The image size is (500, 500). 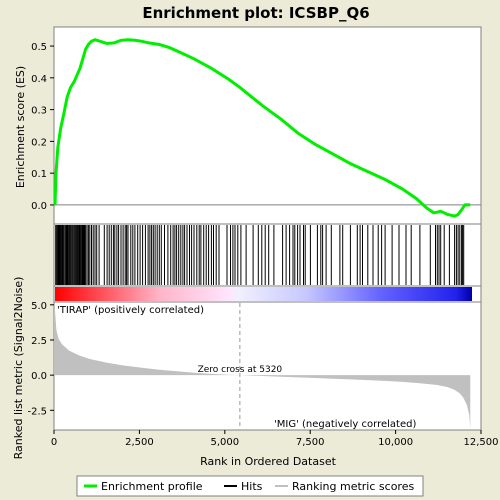 I want to click on es-y-tick-label: 0.3, so click(x=39, y=111).